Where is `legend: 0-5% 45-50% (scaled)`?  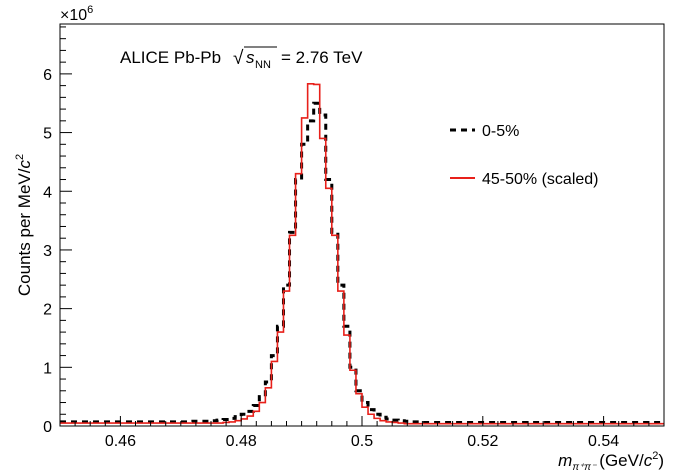 legend: 0-5% 45-50% (scaled) is located at coordinates (524, 155).